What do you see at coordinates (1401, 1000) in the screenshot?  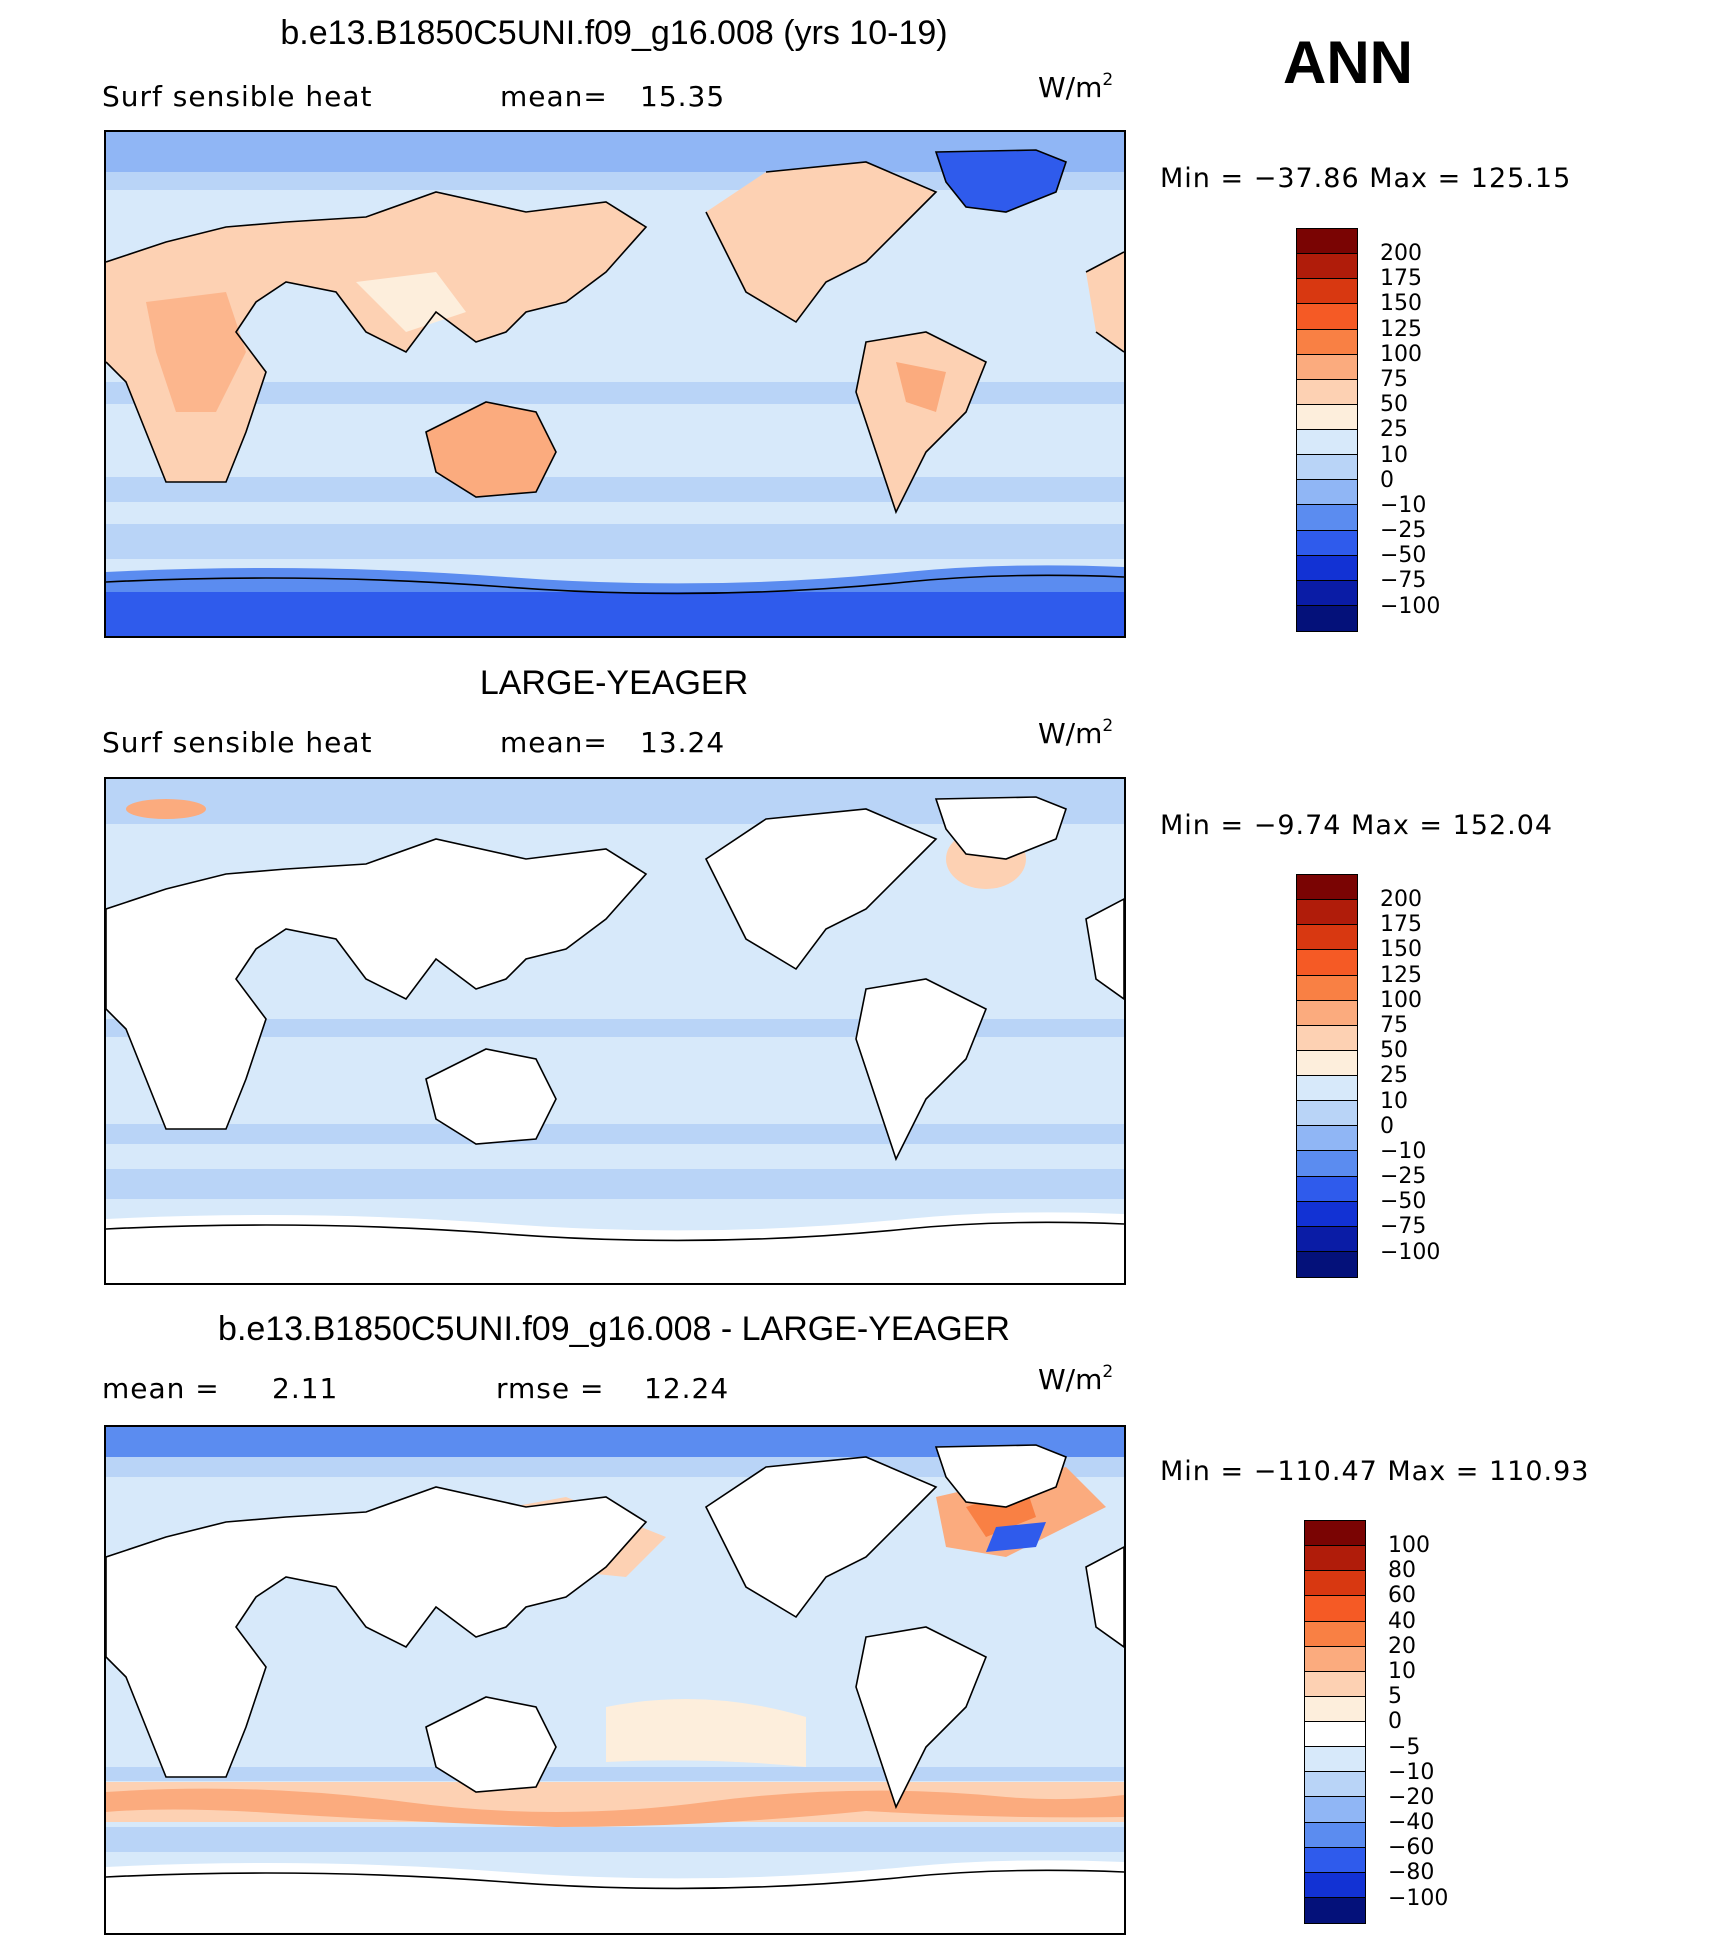 I see `colorbar-level-label: 100` at bounding box center [1401, 1000].